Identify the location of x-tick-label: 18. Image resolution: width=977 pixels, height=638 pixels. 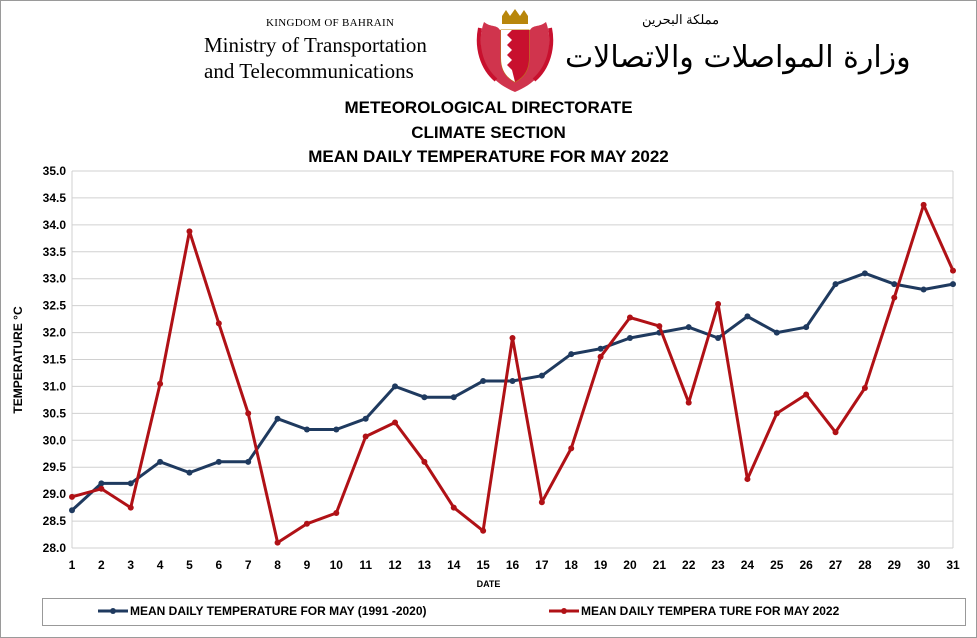
(572, 565).